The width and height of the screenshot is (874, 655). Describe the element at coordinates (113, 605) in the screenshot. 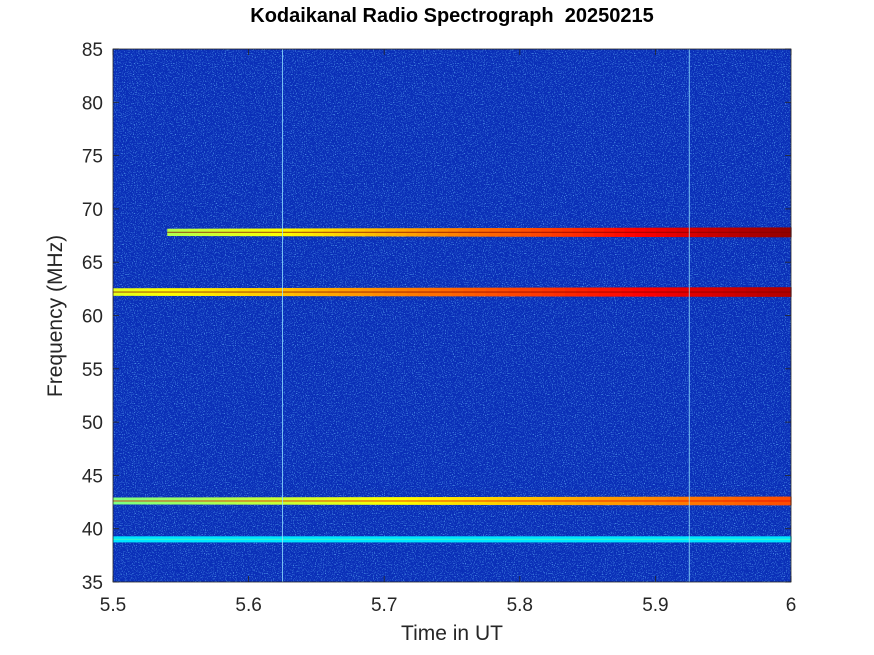

I see `x-tick-label: 5.5` at that location.